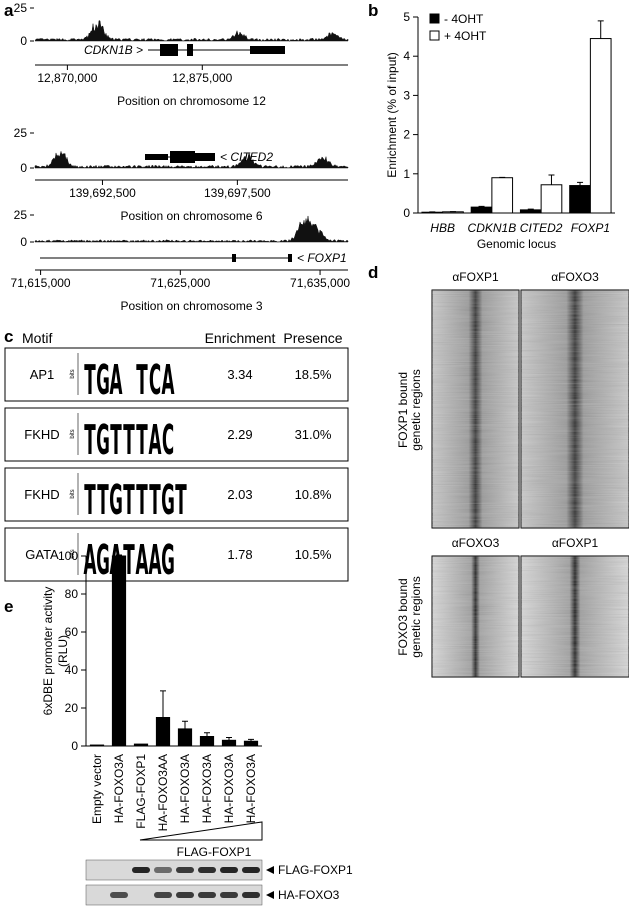 The width and height of the screenshot is (629, 910). Describe the element at coordinates (392, 114) in the screenshot. I see `y-axis-label: Enrichment (% of input)` at that location.